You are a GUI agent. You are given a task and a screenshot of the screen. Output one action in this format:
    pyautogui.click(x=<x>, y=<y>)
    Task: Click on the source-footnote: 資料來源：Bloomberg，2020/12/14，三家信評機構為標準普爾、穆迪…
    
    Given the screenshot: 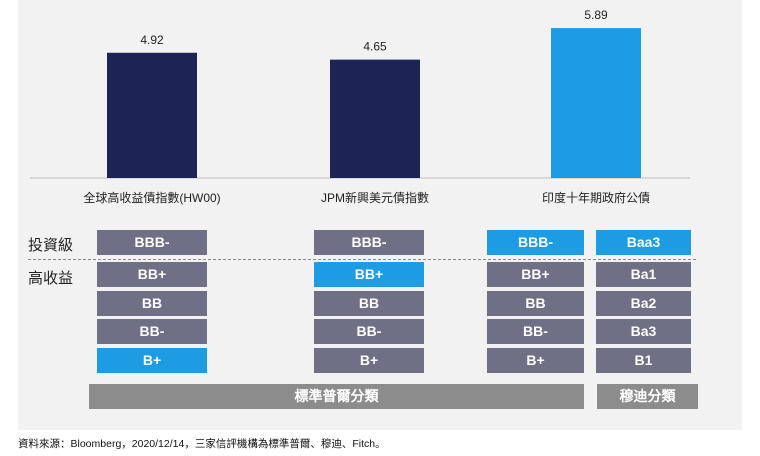 What is the action you would take?
    pyautogui.click(x=202, y=444)
    